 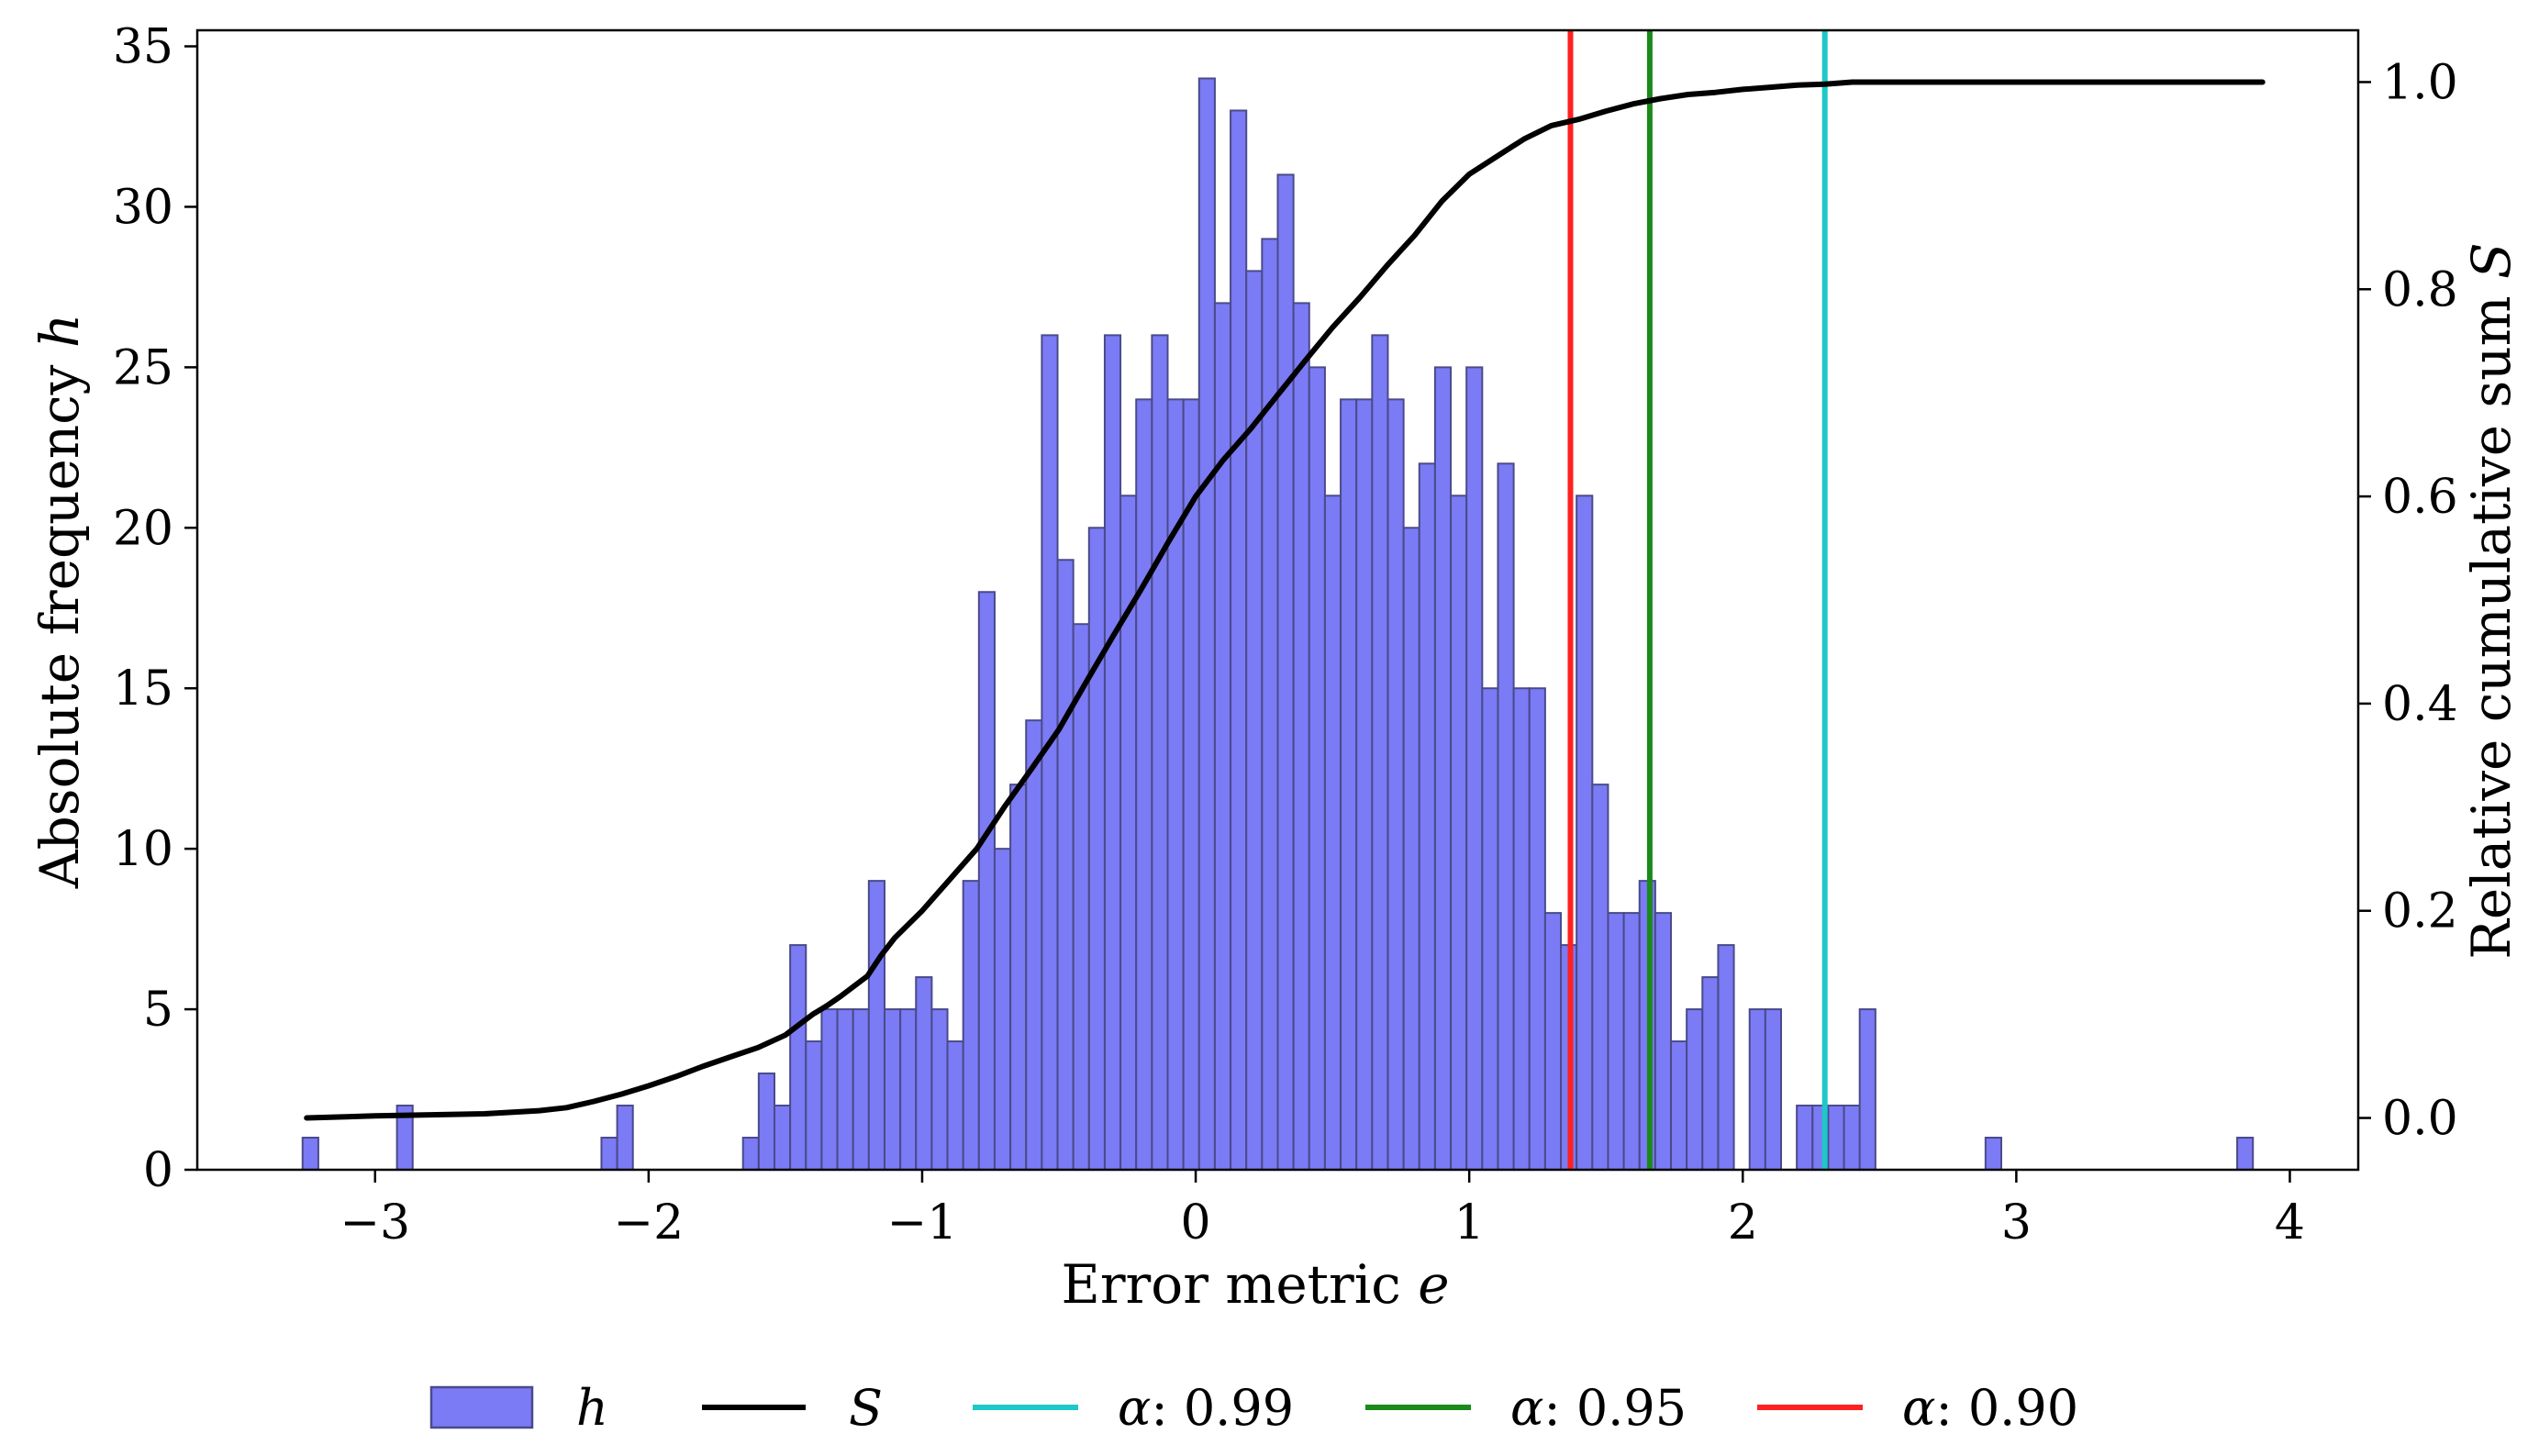 What do you see at coordinates (2491, 260) in the screenshot?
I see `right-y-axis-title-symbol: S` at bounding box center [2491, 260].